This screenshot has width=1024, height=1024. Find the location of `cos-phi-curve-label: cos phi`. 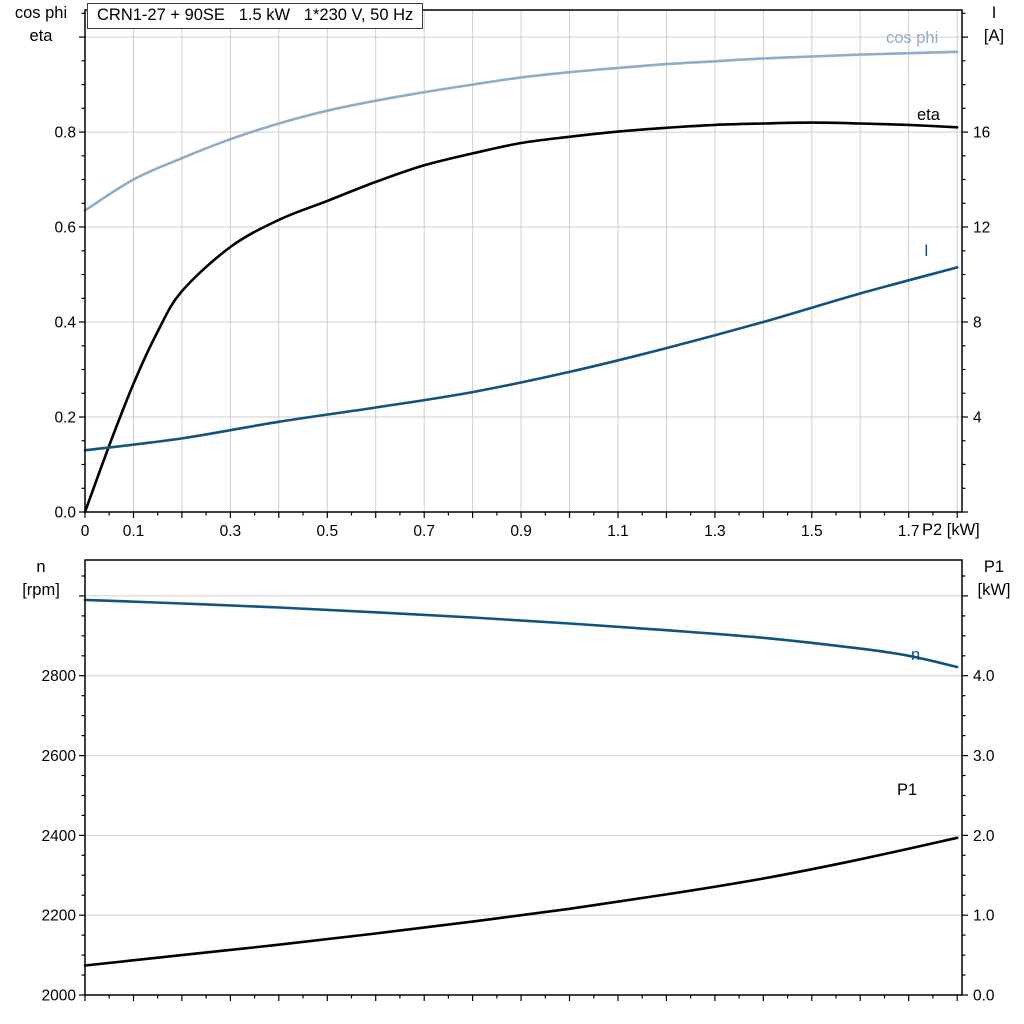

cos-phi-curve-label: cos phi is located at coordinates (912, 38).